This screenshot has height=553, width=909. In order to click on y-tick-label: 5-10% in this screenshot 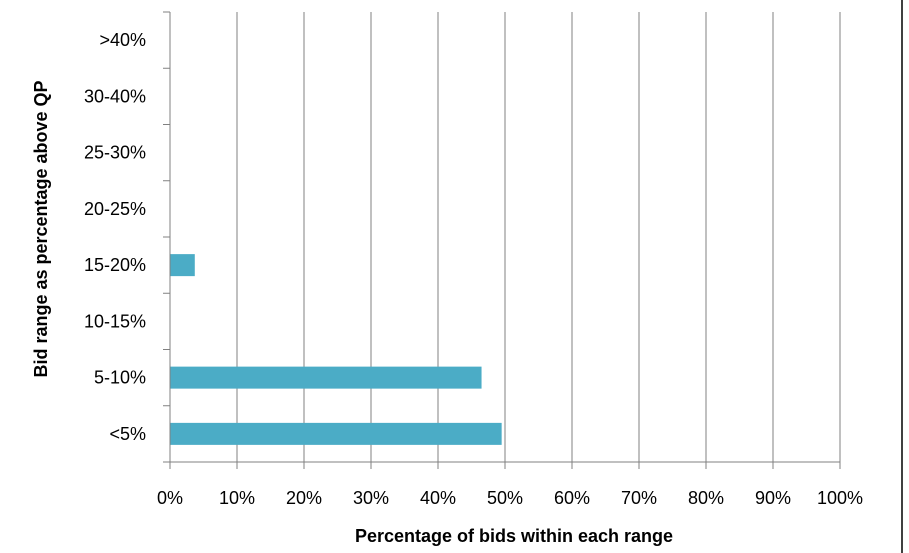, I will do `click(120, 378)`.